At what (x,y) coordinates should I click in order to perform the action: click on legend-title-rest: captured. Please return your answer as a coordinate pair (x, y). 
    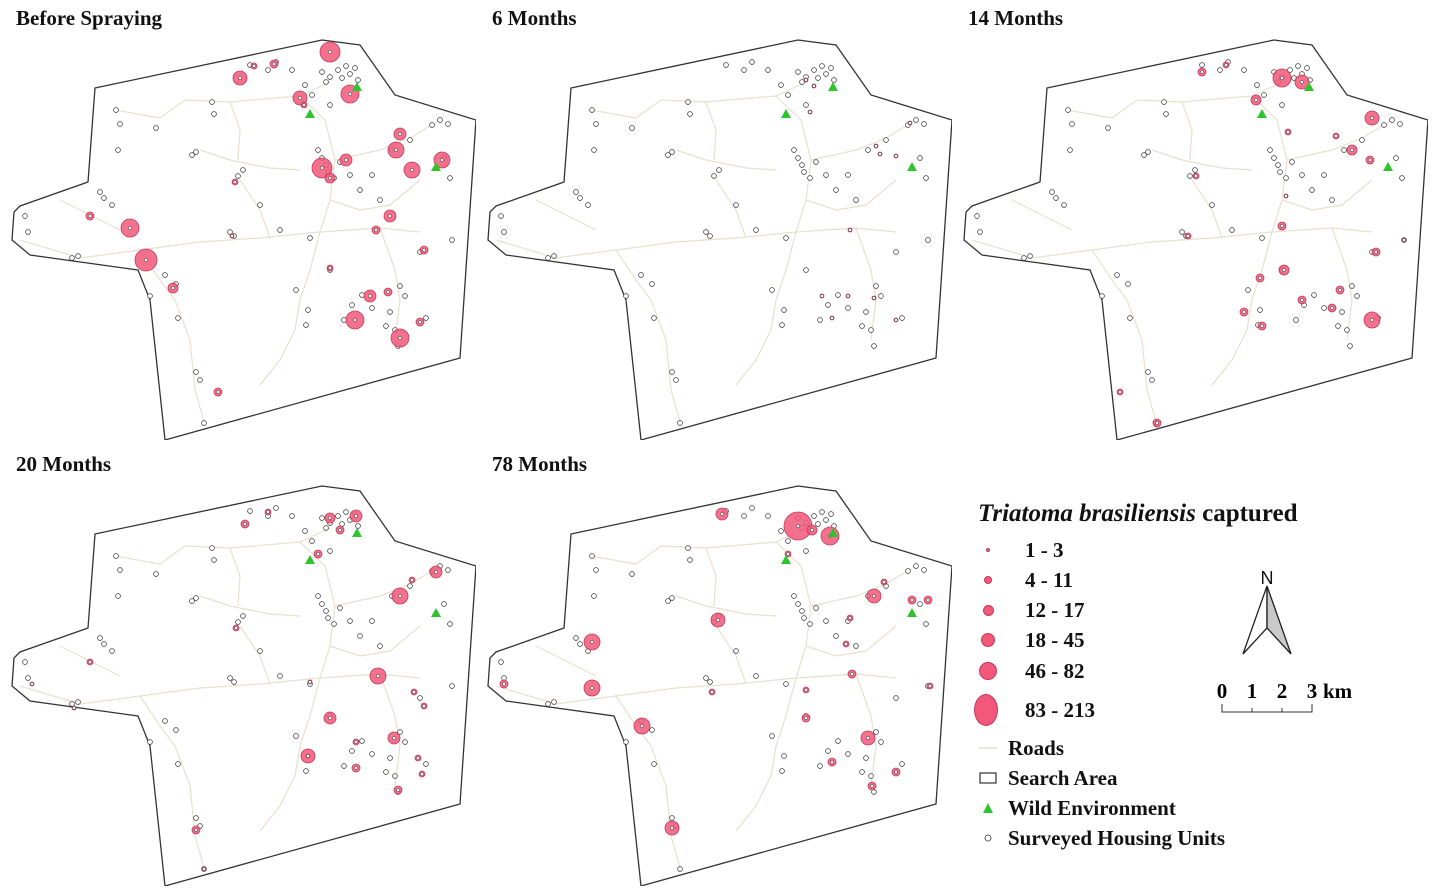
    Looking at the image, I should click on (1250, 513).